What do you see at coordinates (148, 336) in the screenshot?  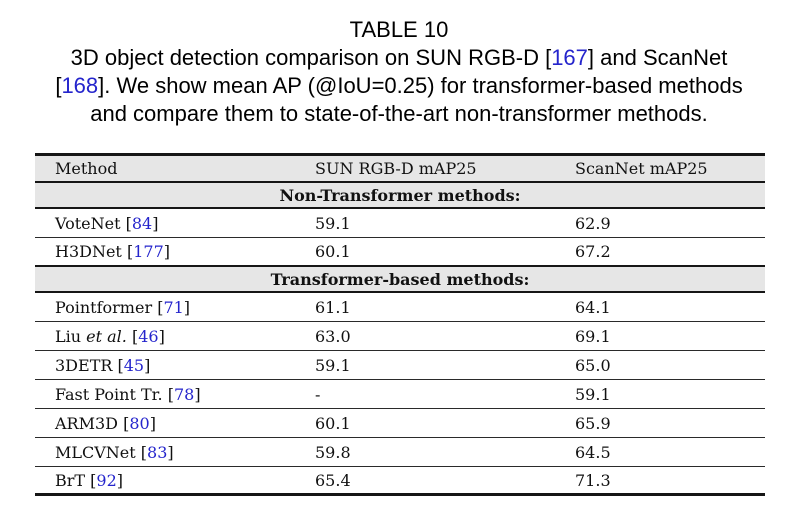 I see `citation-link: 46` at bounding box center [148, 336].